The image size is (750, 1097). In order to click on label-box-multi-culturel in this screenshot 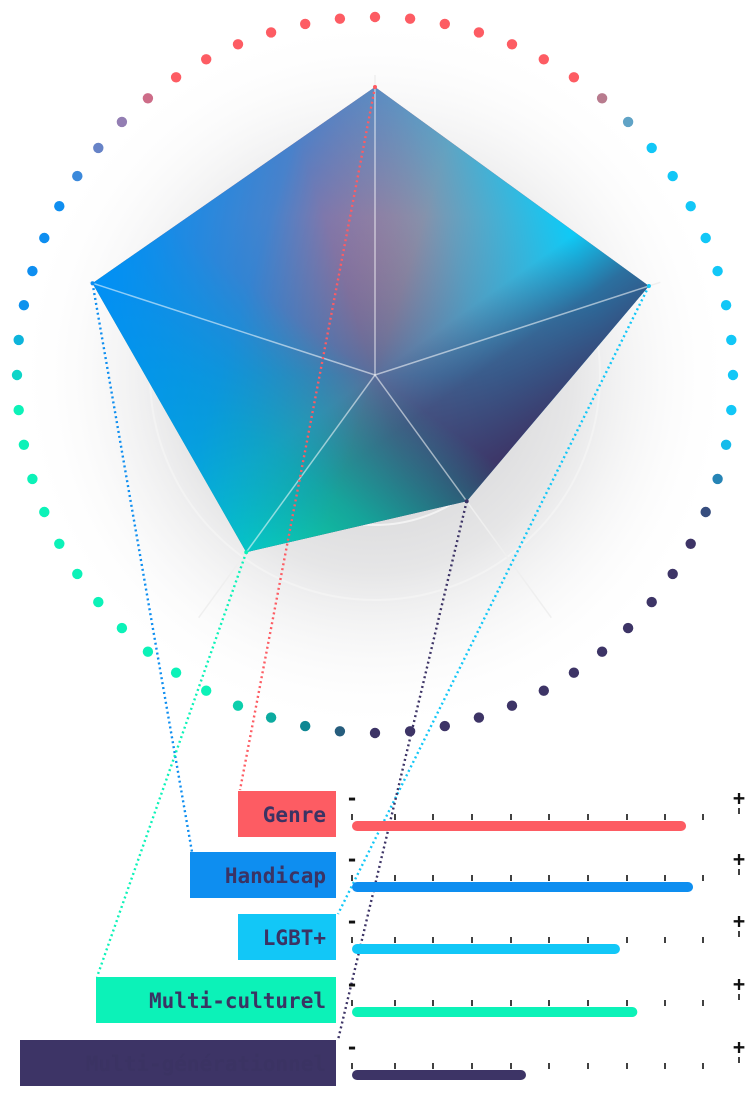, I will do `click(216, 1000)`.